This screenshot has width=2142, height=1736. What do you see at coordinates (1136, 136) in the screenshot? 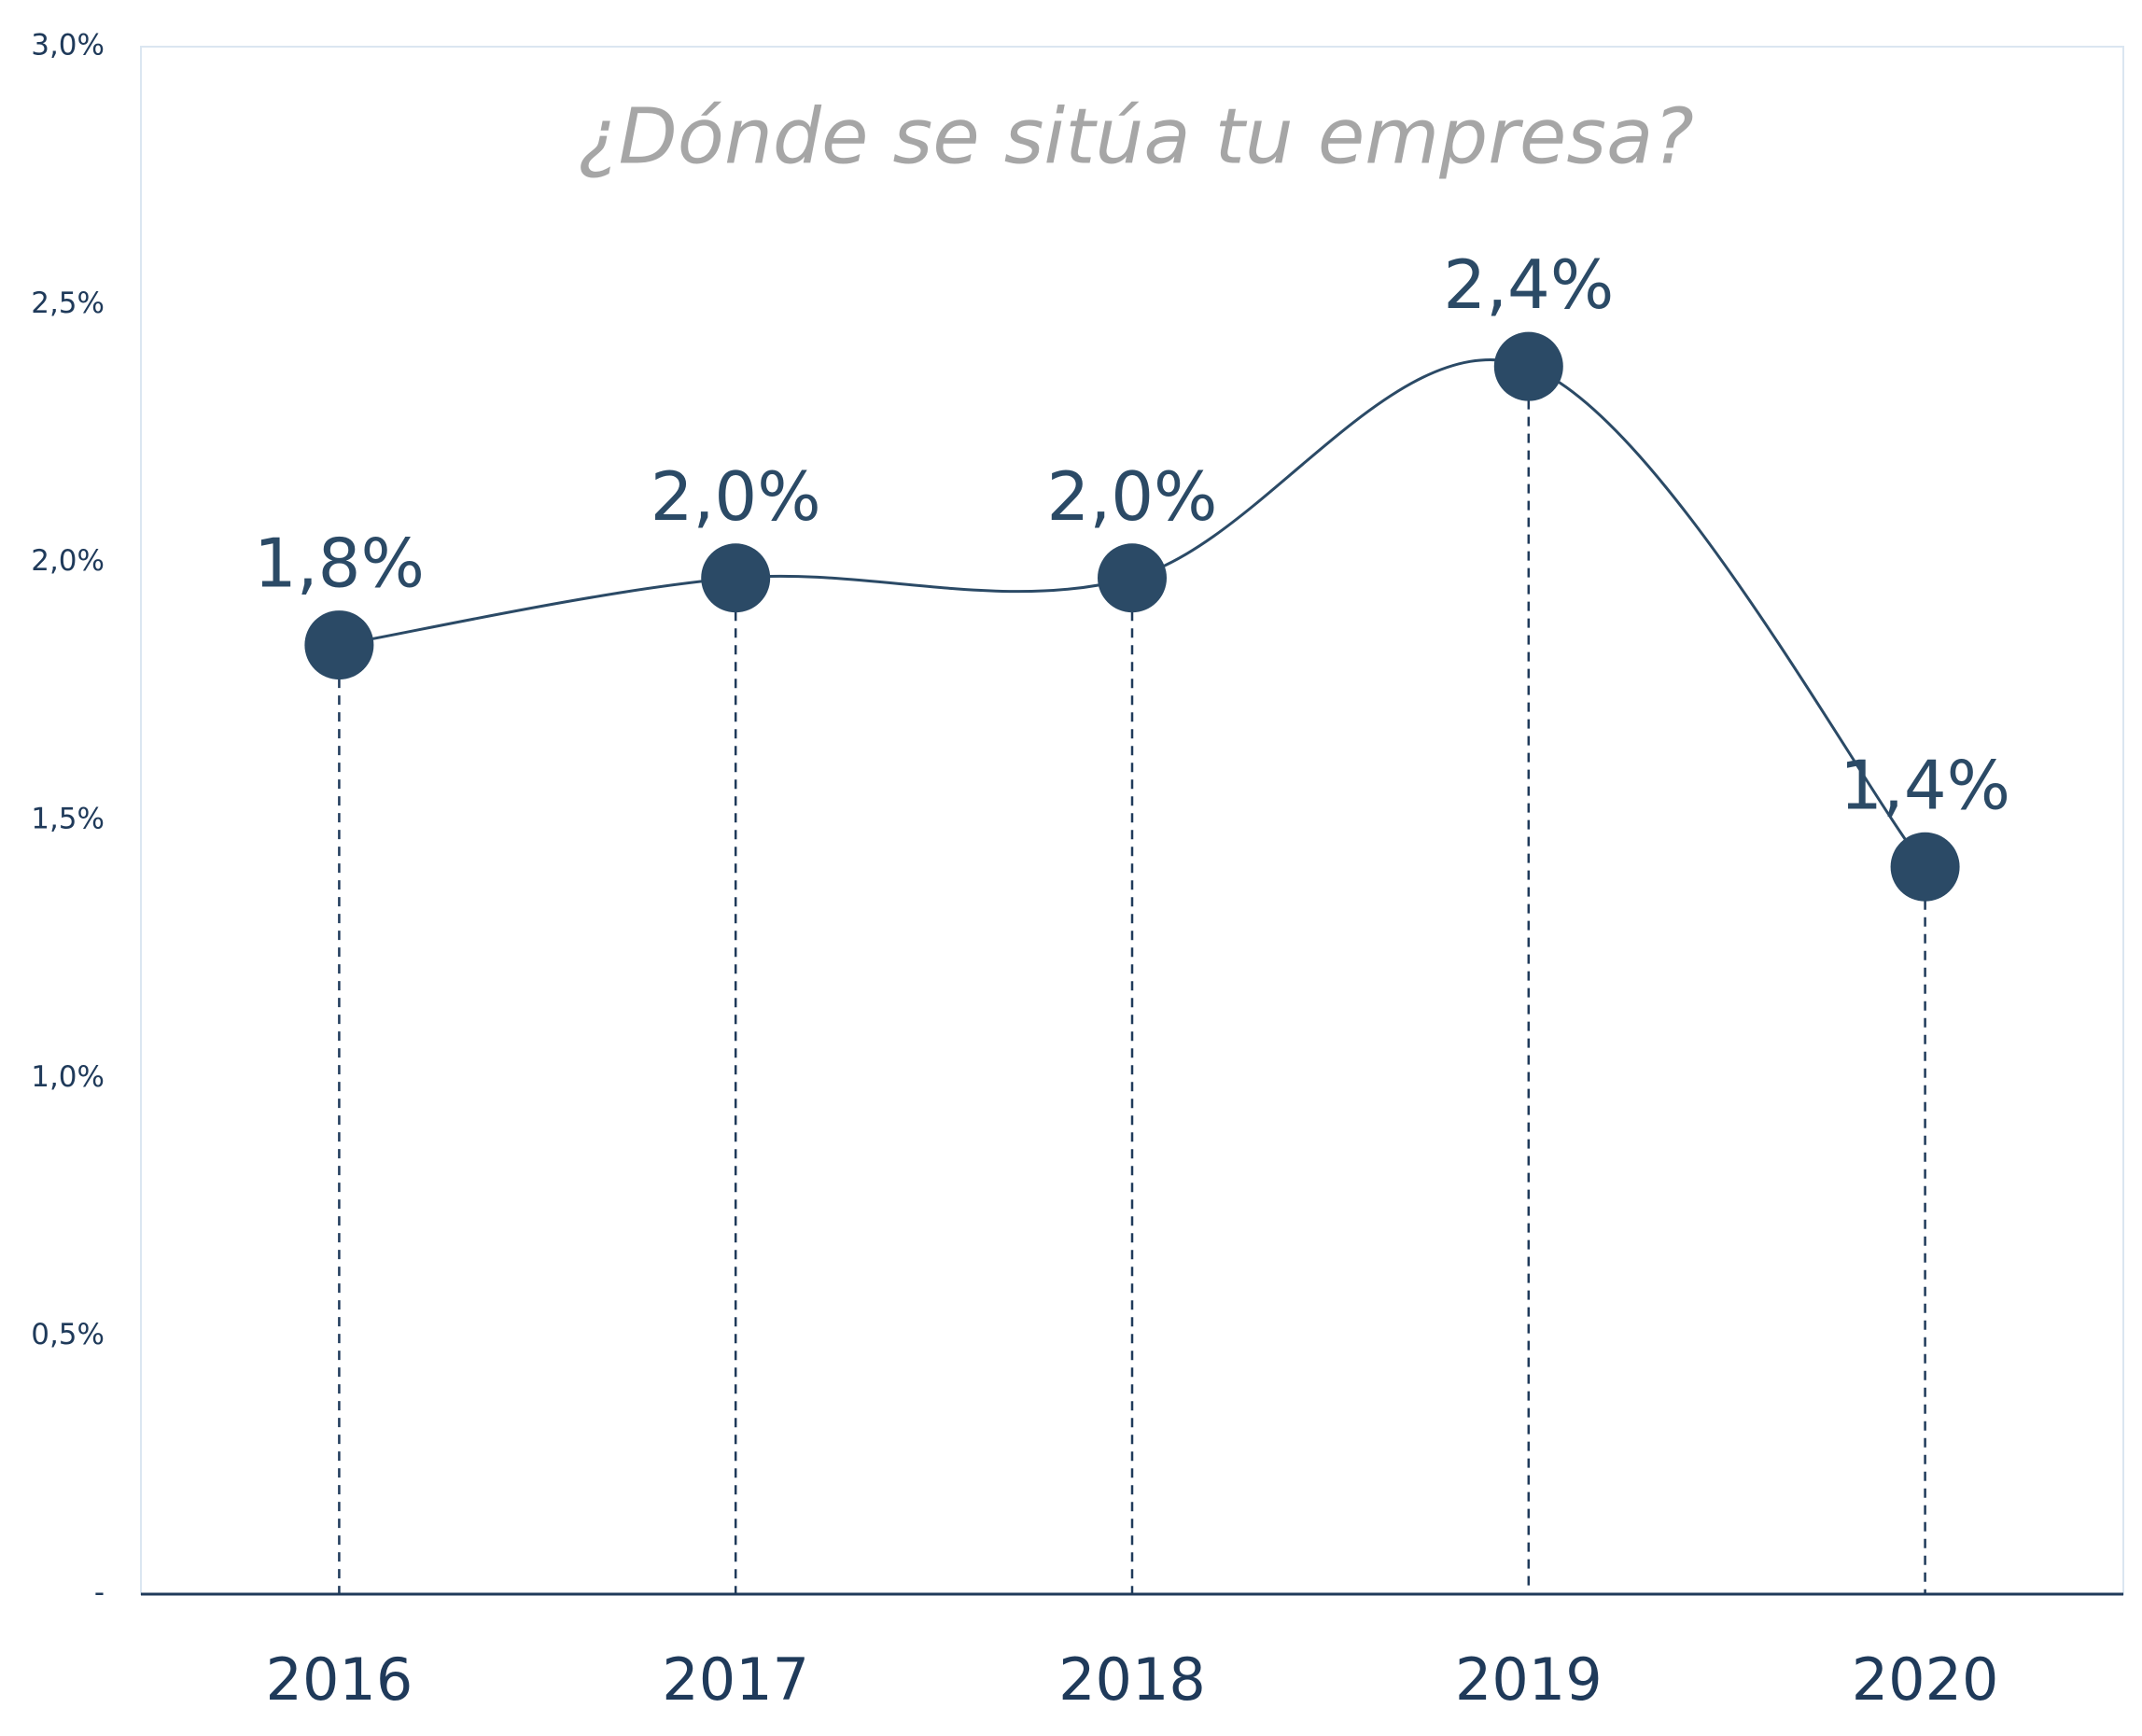
I see `chart-title: ¿Dónde se sitúa tu empresa?` at bounding box center [1136, 136].